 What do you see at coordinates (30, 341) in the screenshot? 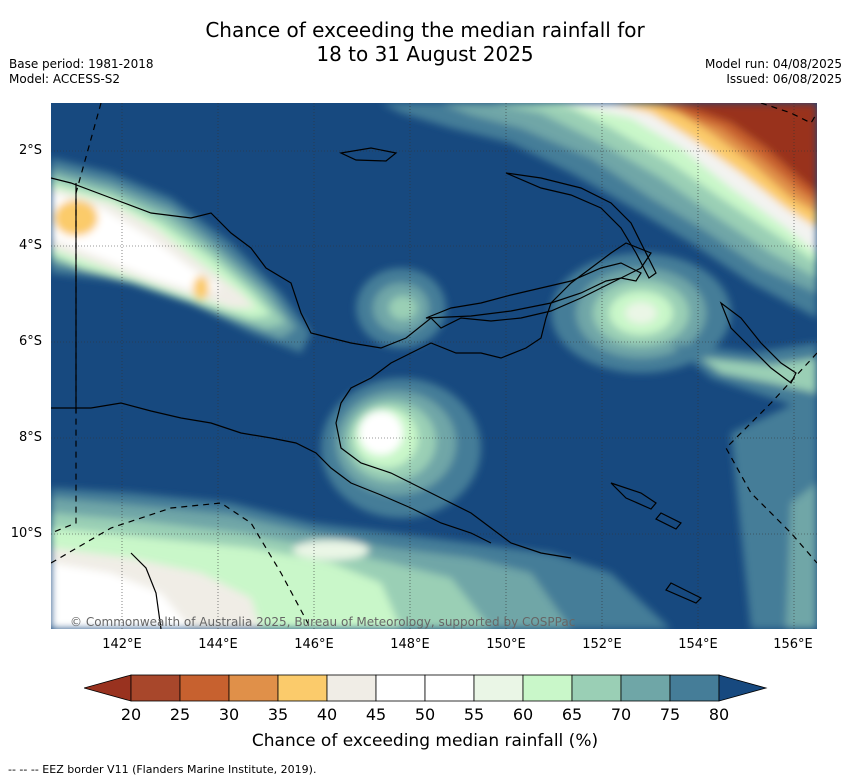
I see `lat-label-6s: 6°S` at bounding box center [30, 341].